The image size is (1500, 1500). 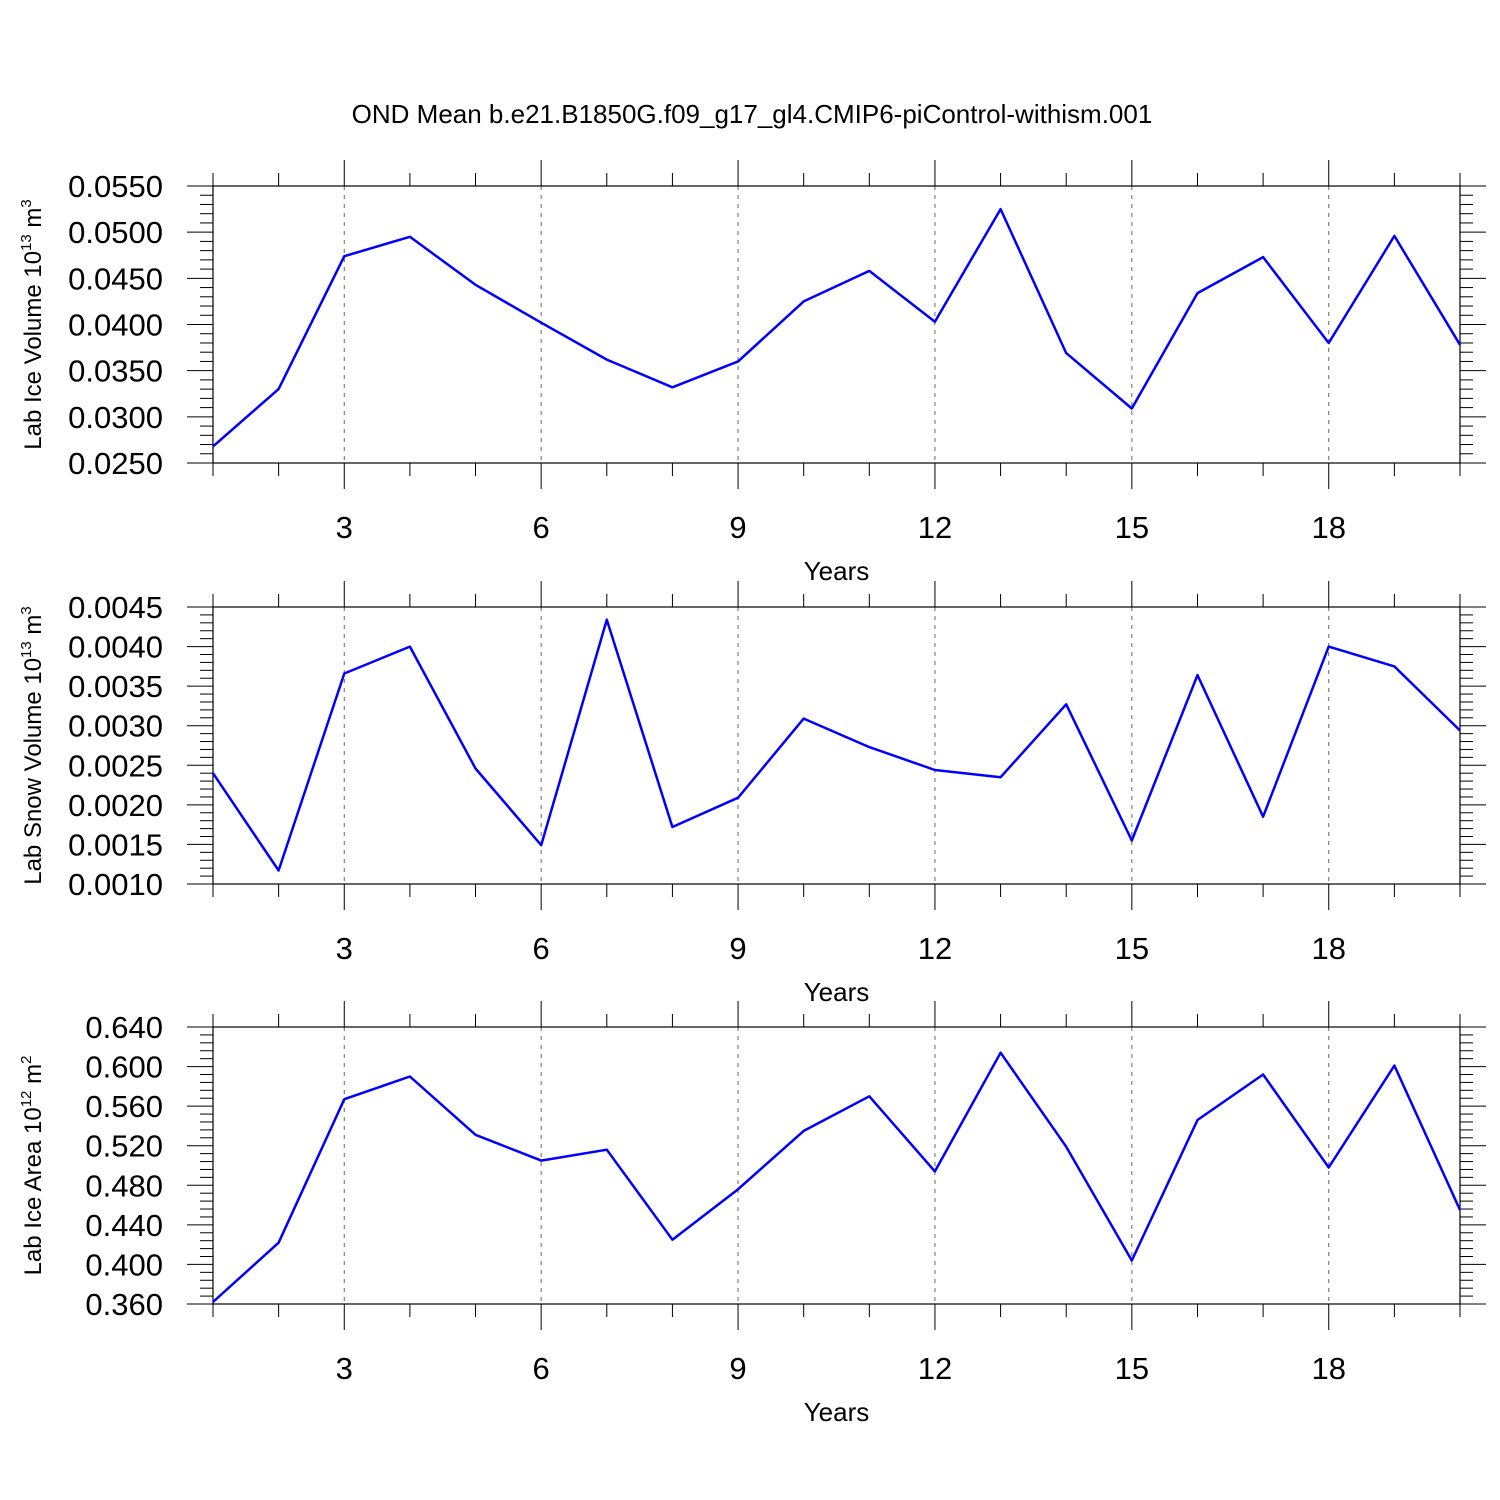 I want to click on y-tick-label: 0.0450, so click(x=115, y=278).